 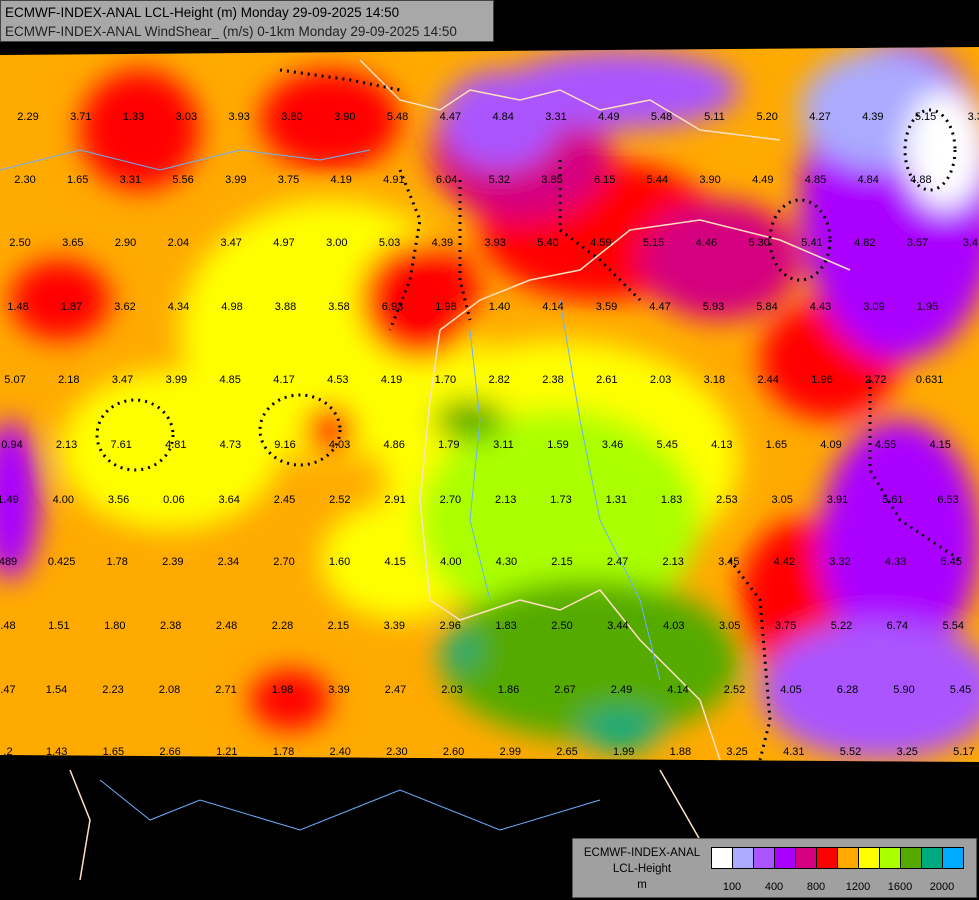 I want to click on wind-shear-value: 3.56, so click(x=118, y=500).